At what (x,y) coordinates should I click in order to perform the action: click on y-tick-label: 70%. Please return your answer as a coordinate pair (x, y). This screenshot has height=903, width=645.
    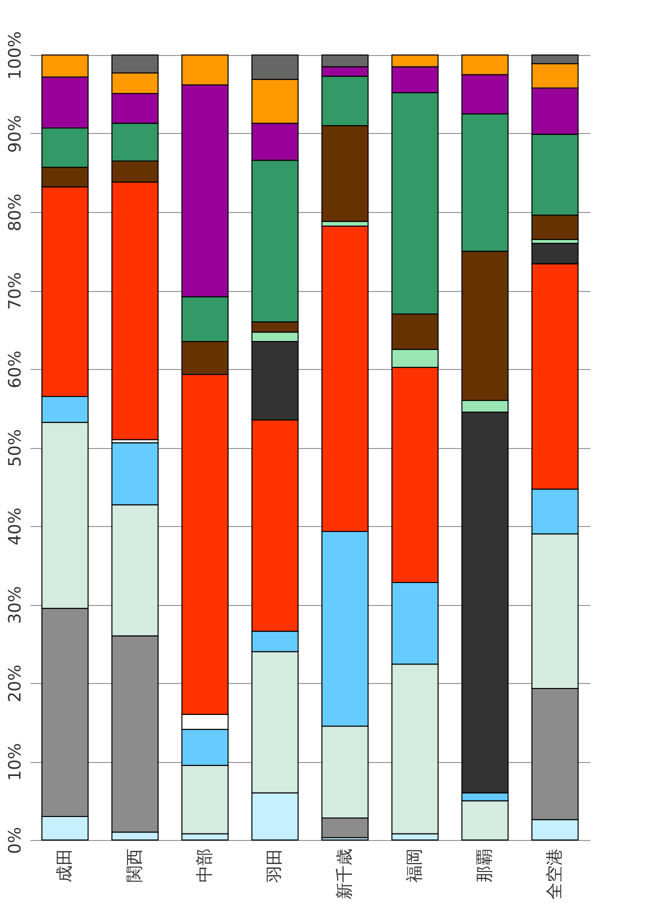
    Looking at the image, I should click on (16, 291).